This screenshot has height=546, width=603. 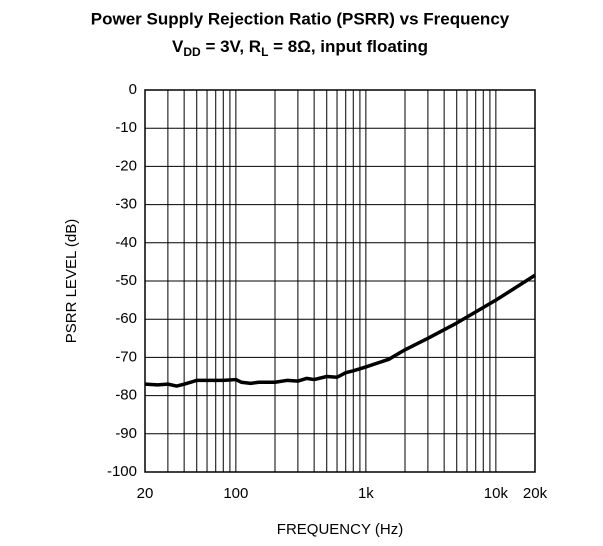 What do you see at coordinates (133, 89) in the screenshot?
I see `y-tick-label: 0` at bounding box center [133, 89].